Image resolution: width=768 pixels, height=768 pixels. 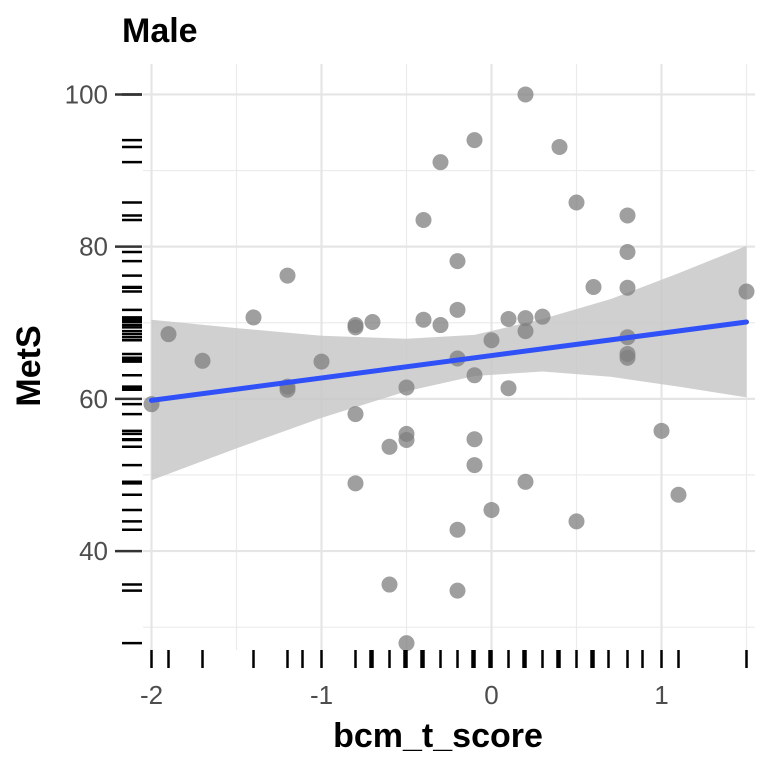 I want to click on y-rug-group, so click(x=132, y=369).